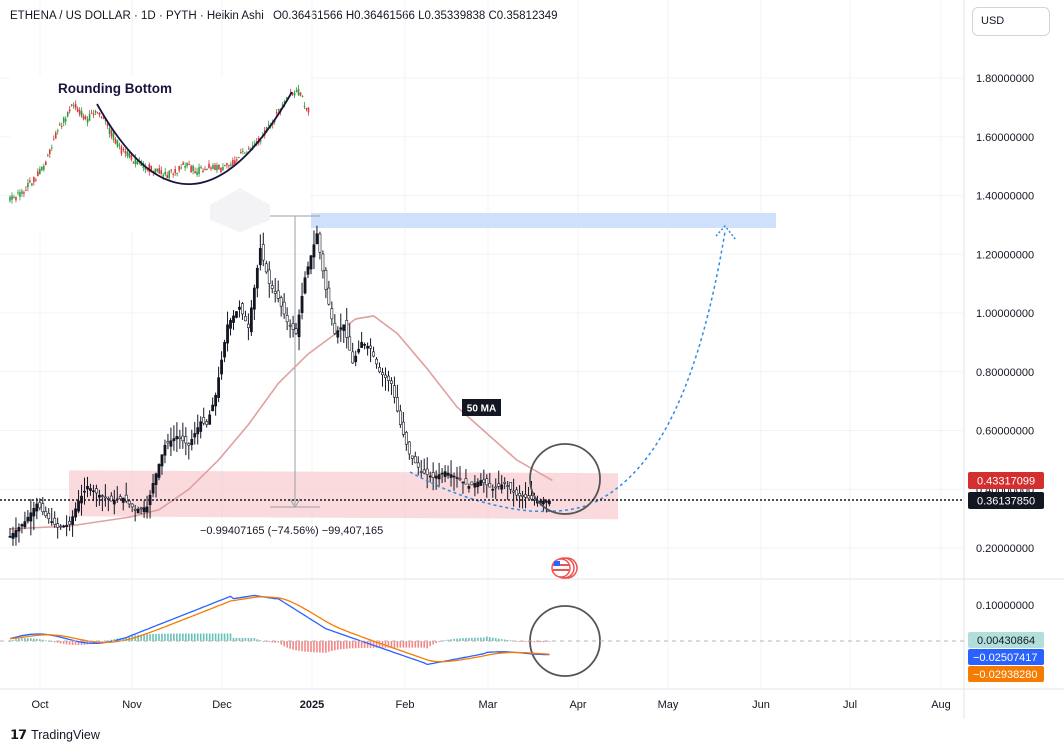 This screenshot has height=753, width=1064. What do you see at coordinates (1006, 502) in the screenshot?
I see `last-badge-text: 0.36137850` at bounding box center [1006, 502].